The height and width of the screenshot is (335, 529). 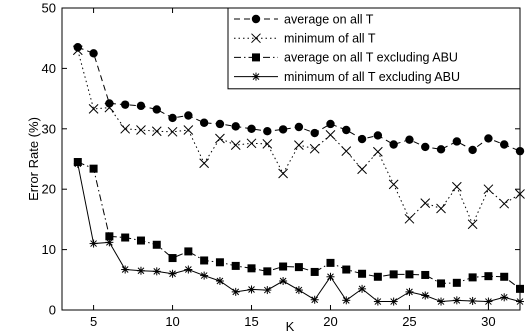 I want to click on y-tick-label: 10, so click(x=49, y=249).